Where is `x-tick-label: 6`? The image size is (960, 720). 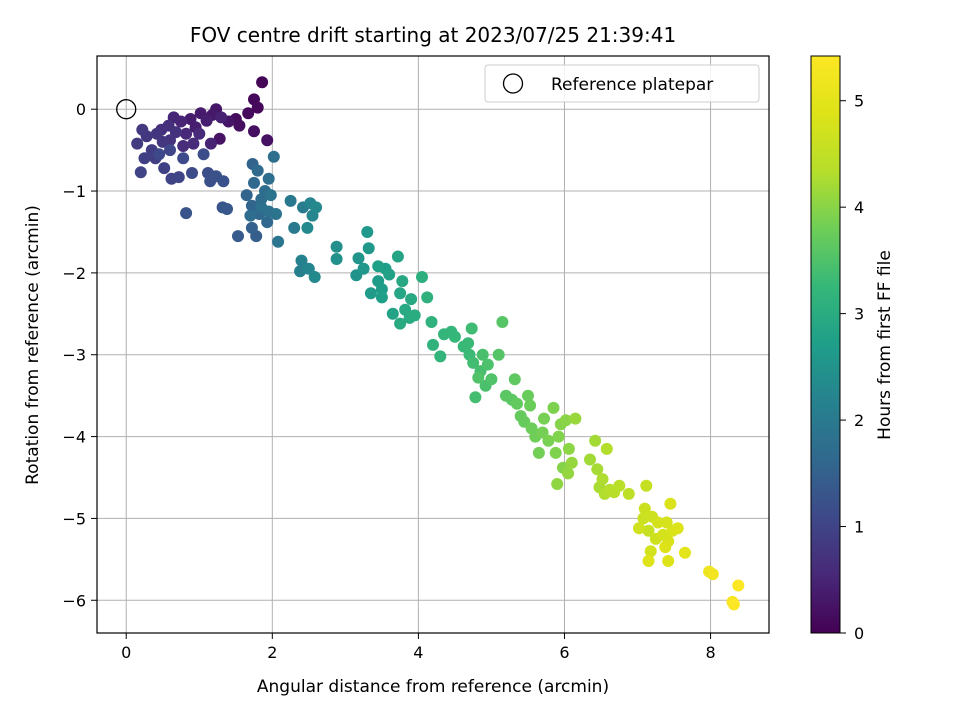 x-tick-label: 6 is located at coordinates (564, 652).